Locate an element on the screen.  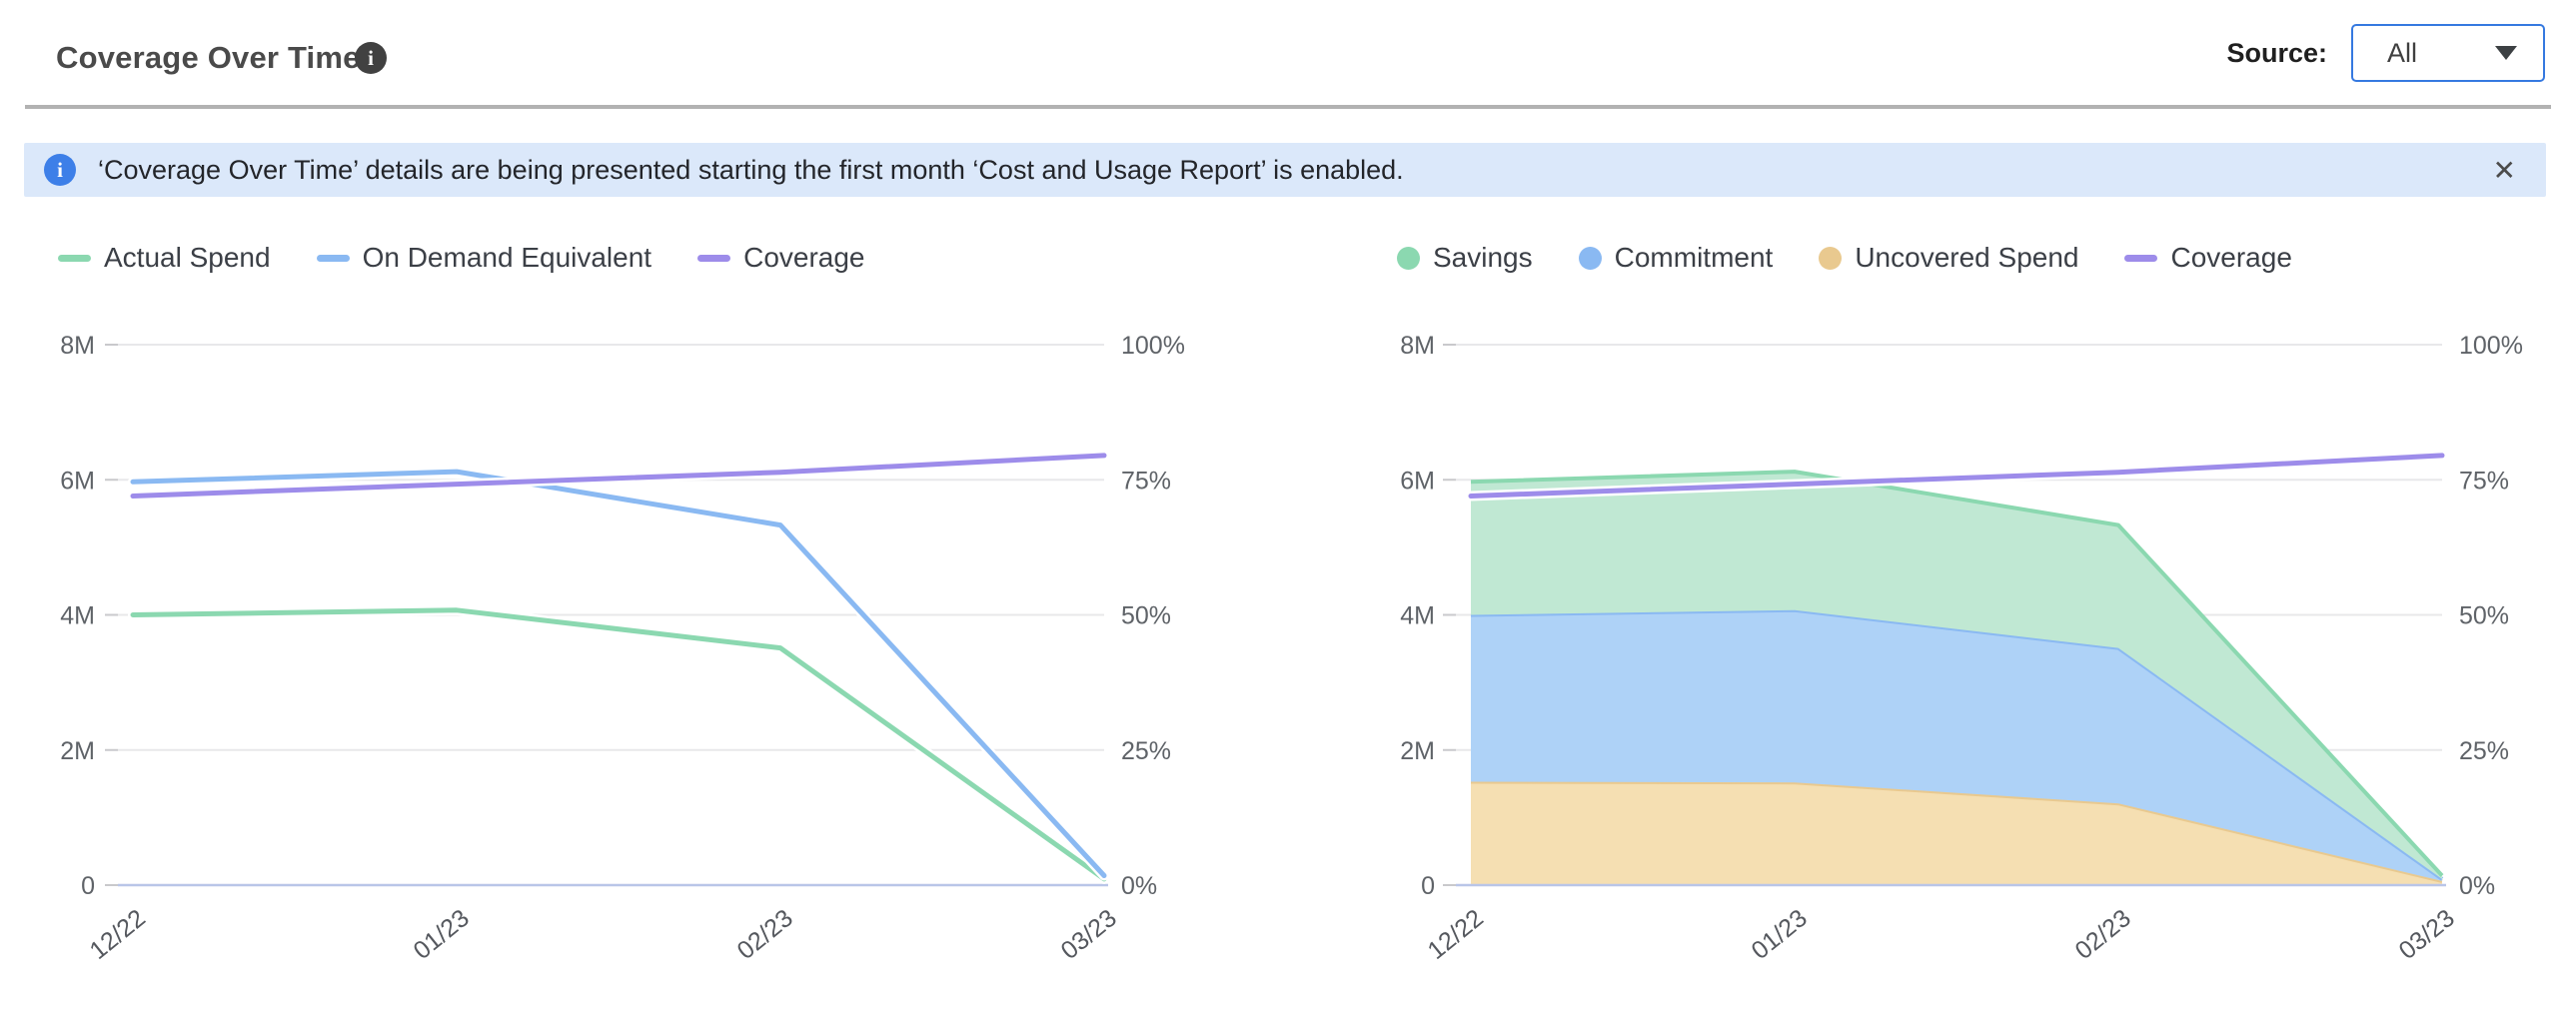
info-icon: i is located at coordinates (60, 170).